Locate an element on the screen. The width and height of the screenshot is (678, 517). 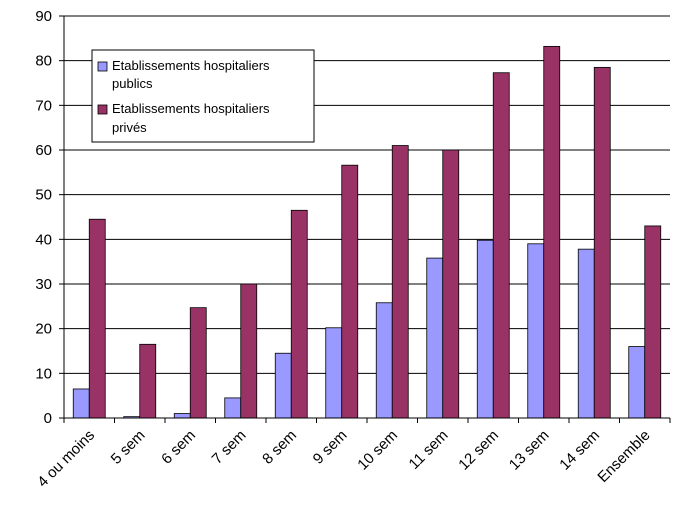
legend-label-publics-line1: Etablissements hospitaliers is located at coordinates (191, 65).